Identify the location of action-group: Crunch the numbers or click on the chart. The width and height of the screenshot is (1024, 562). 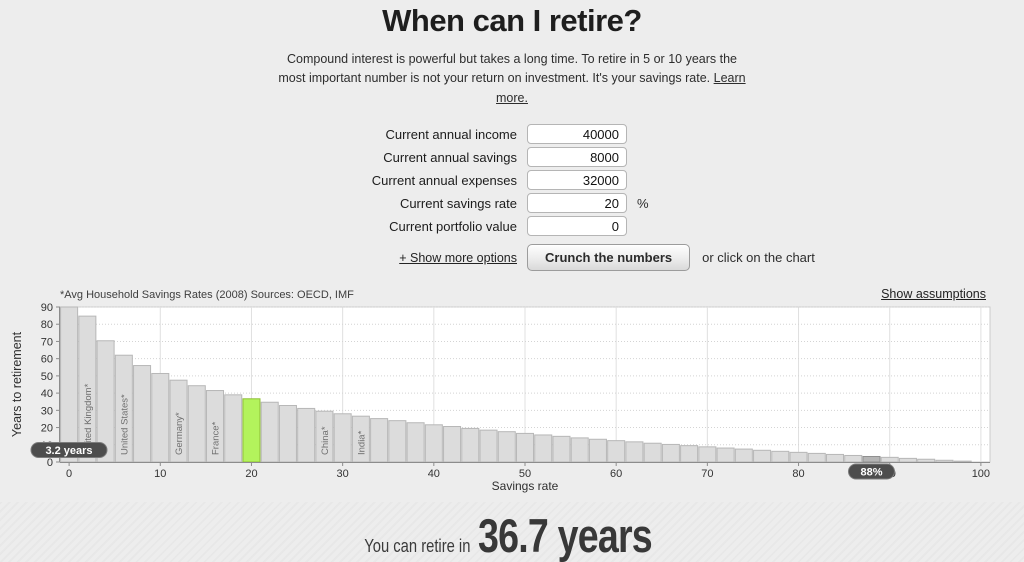
(671, 258).